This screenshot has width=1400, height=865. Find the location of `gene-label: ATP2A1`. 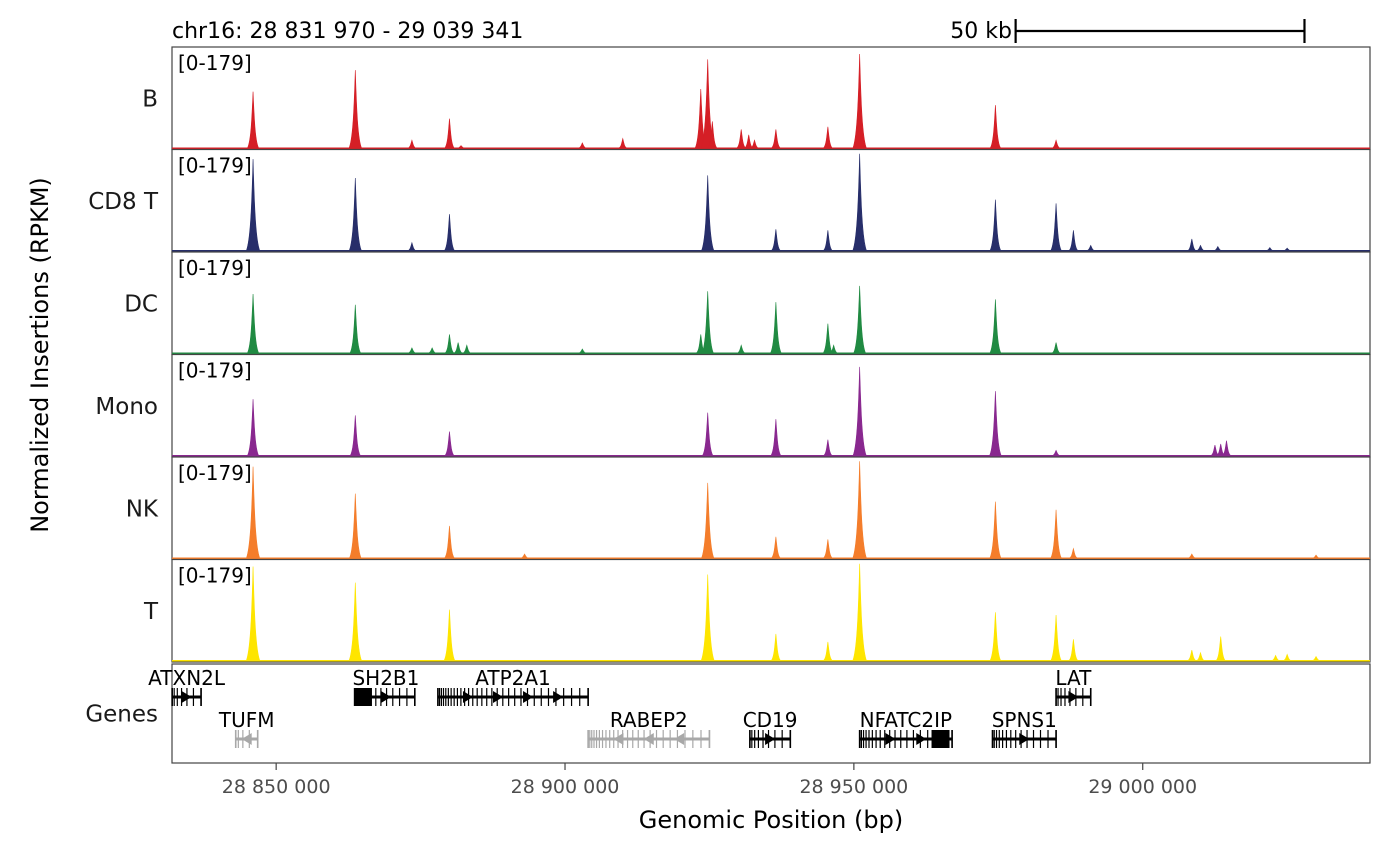

gene-label: ATP2A1 is located at coordinates (513, 678).